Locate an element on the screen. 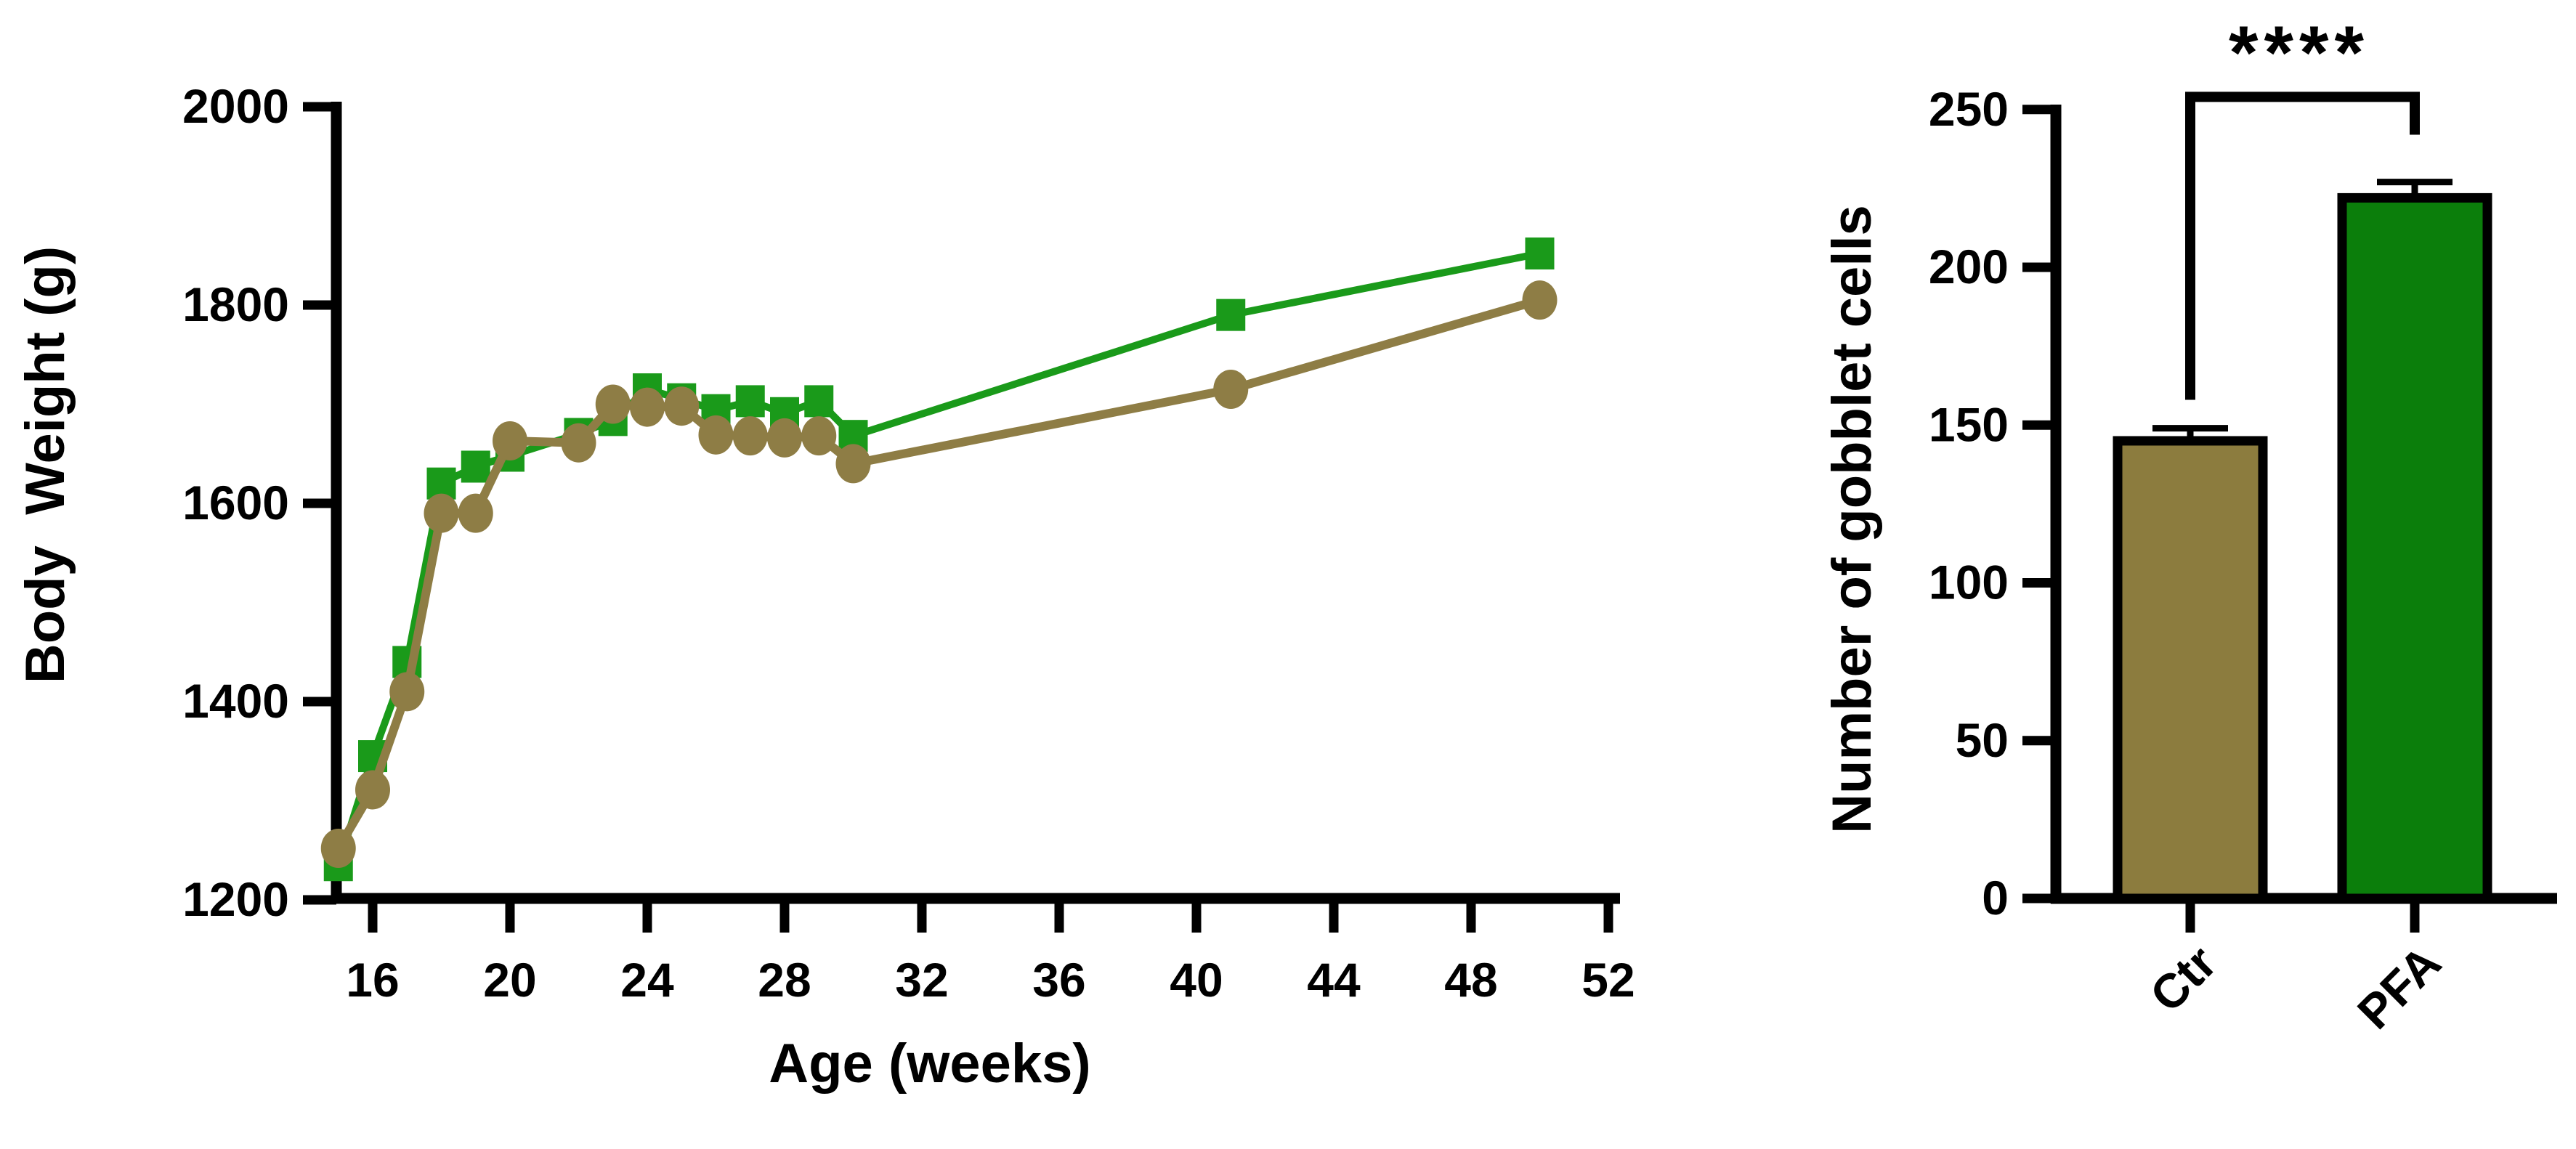 The height and width of the screenshot is (1149, 2576). y-tick-label: 1600 is located at coordinates (235, 502).